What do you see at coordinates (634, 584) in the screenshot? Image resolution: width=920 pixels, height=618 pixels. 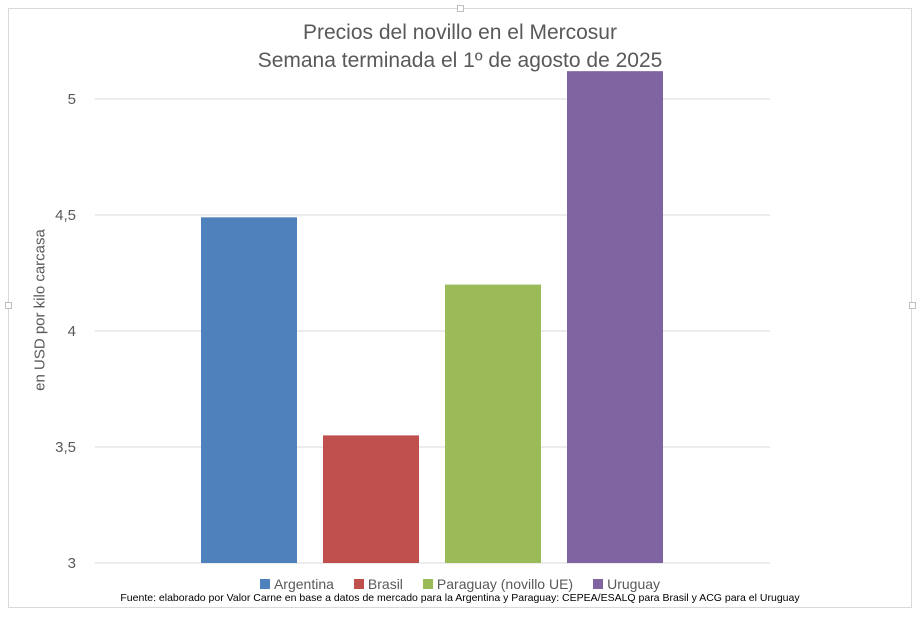 I see `legend-label: Uruguay` at bounding box center [634, 584].